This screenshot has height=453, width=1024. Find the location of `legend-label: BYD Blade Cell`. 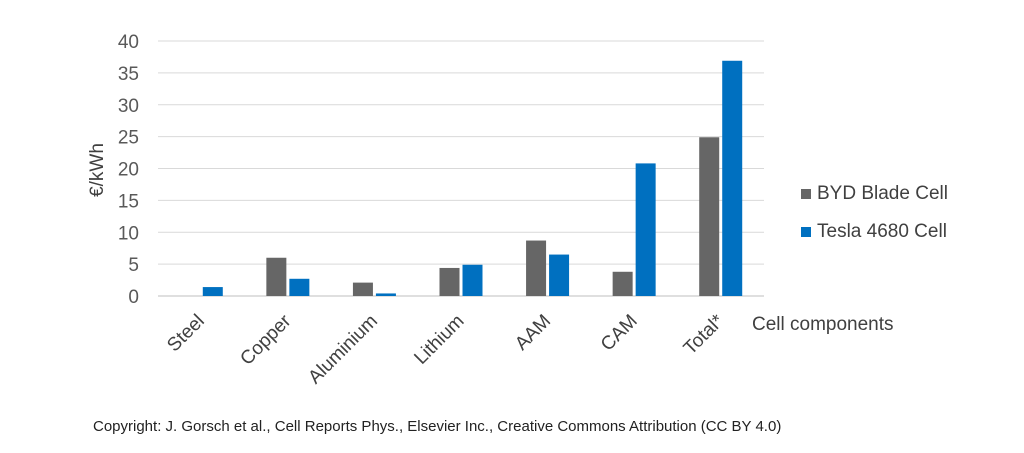

legend-label: BYD Blade Cell is located at coordinates (882, 193).